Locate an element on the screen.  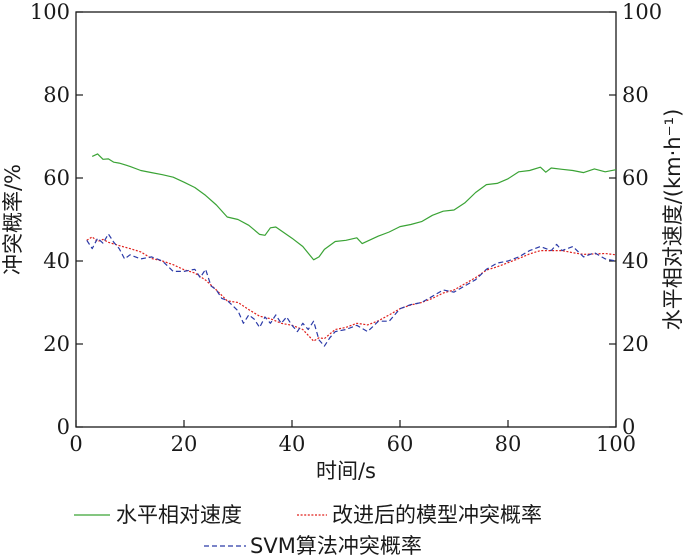
legend-item-horizontal-speed: 水平相对速度 is located at coordinates (158, 515).